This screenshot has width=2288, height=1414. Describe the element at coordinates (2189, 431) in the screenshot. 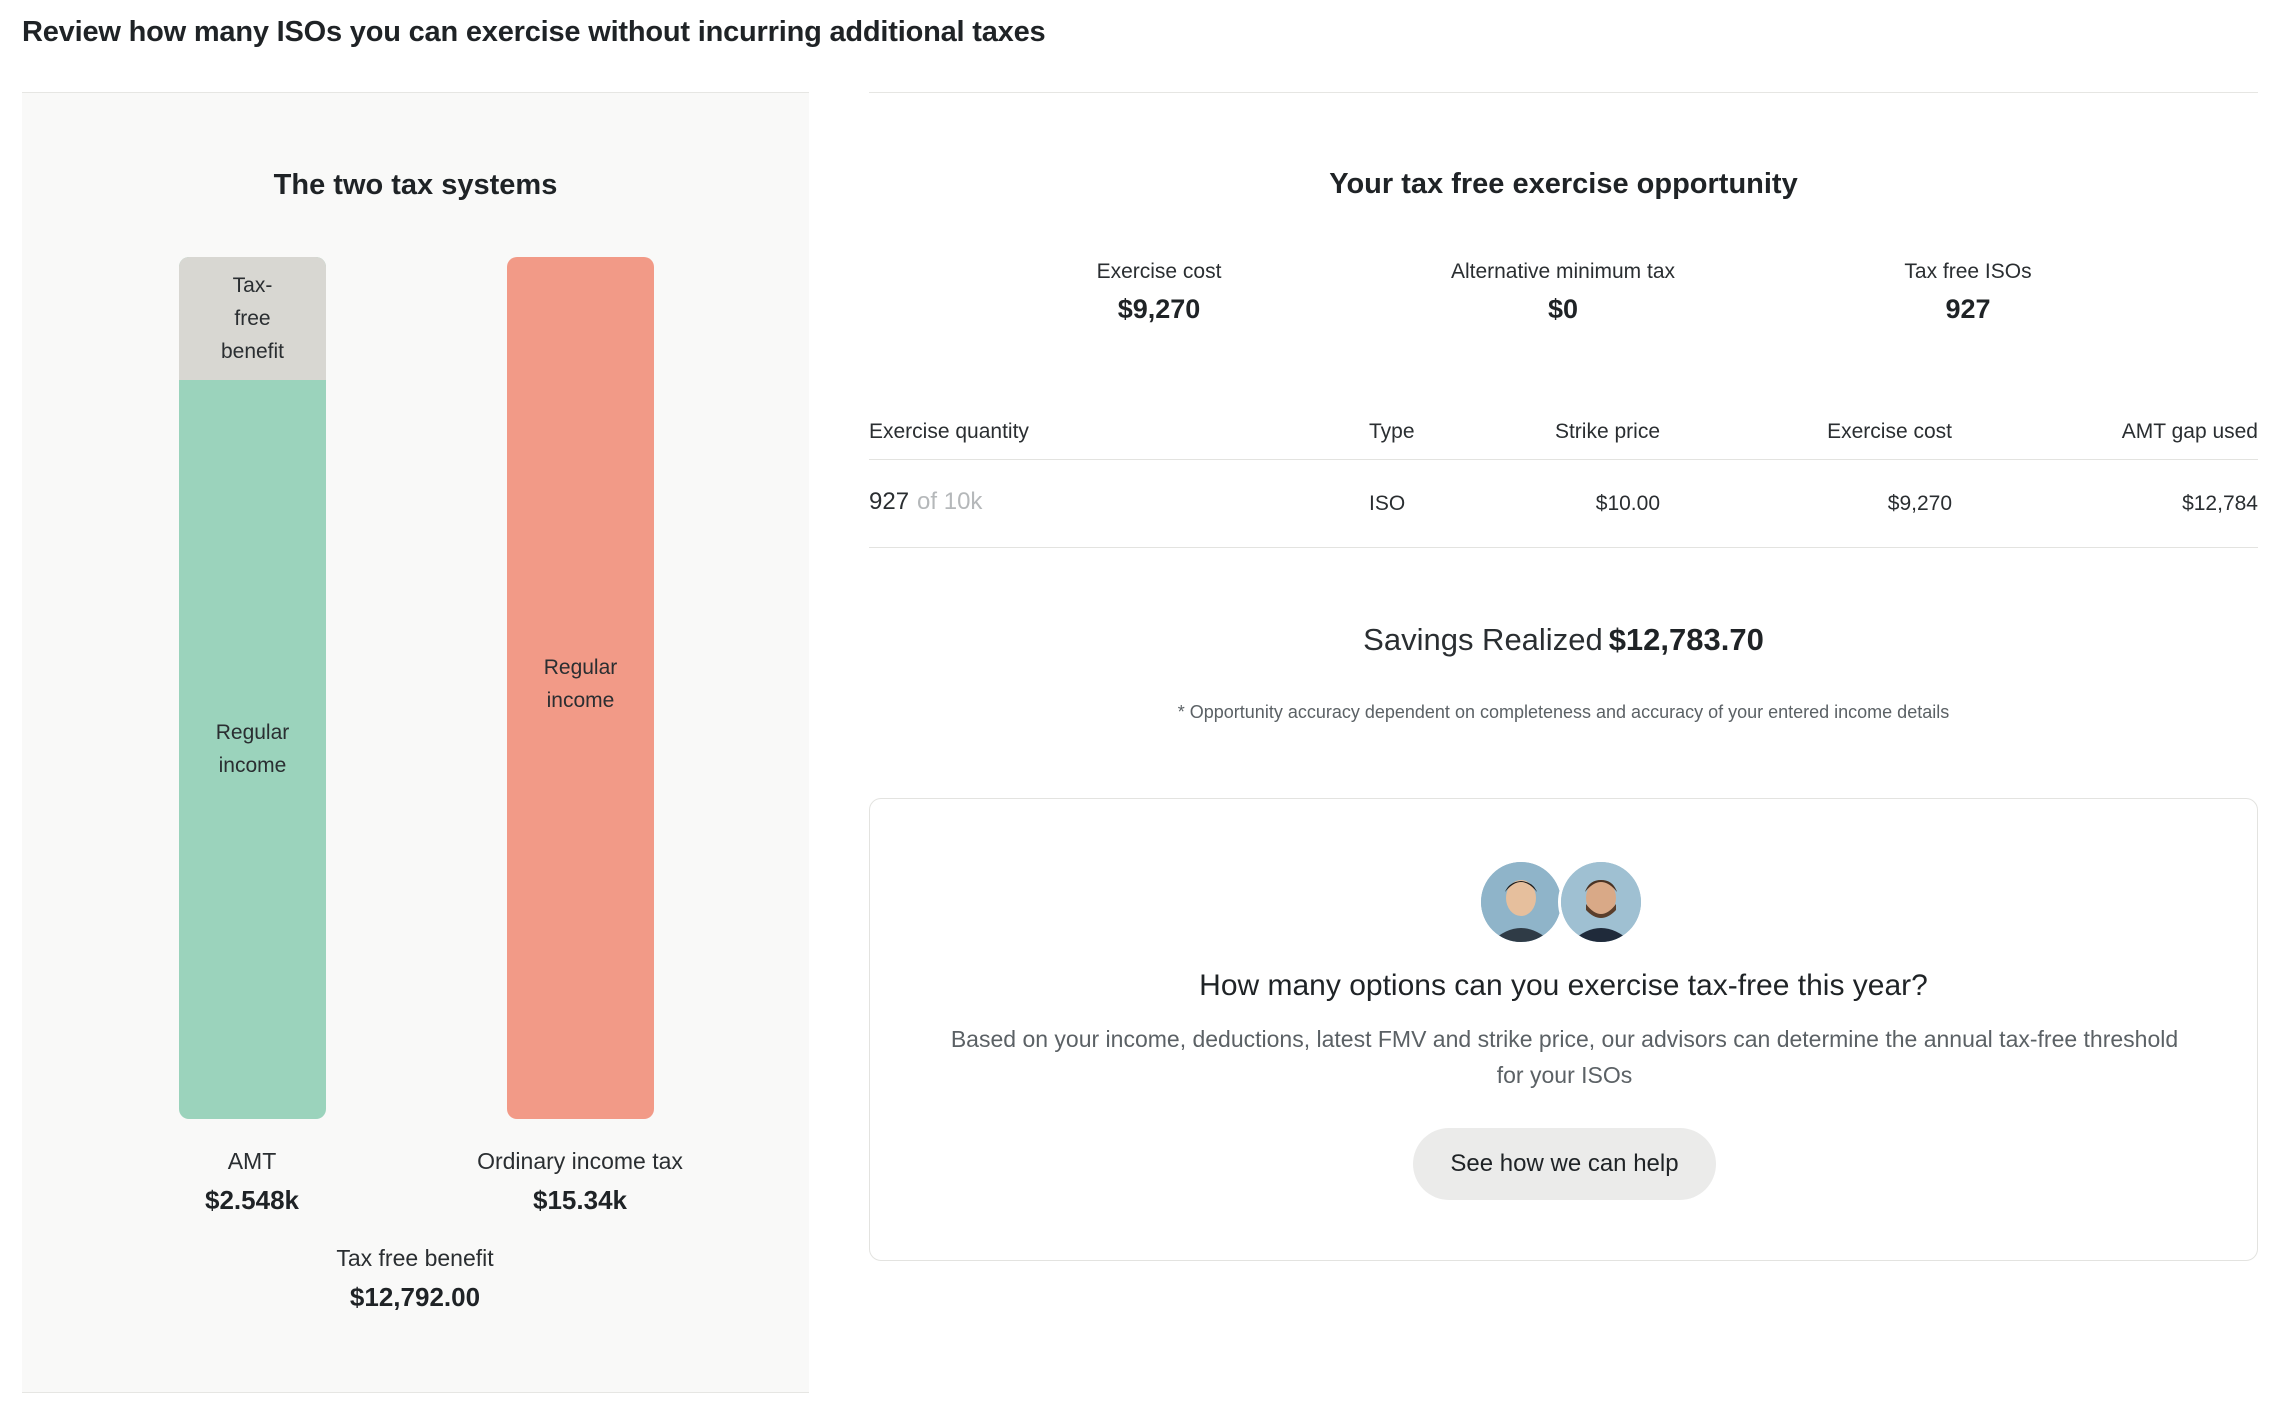

I see `header-amt-gap-used: AMT gap used` at that location.